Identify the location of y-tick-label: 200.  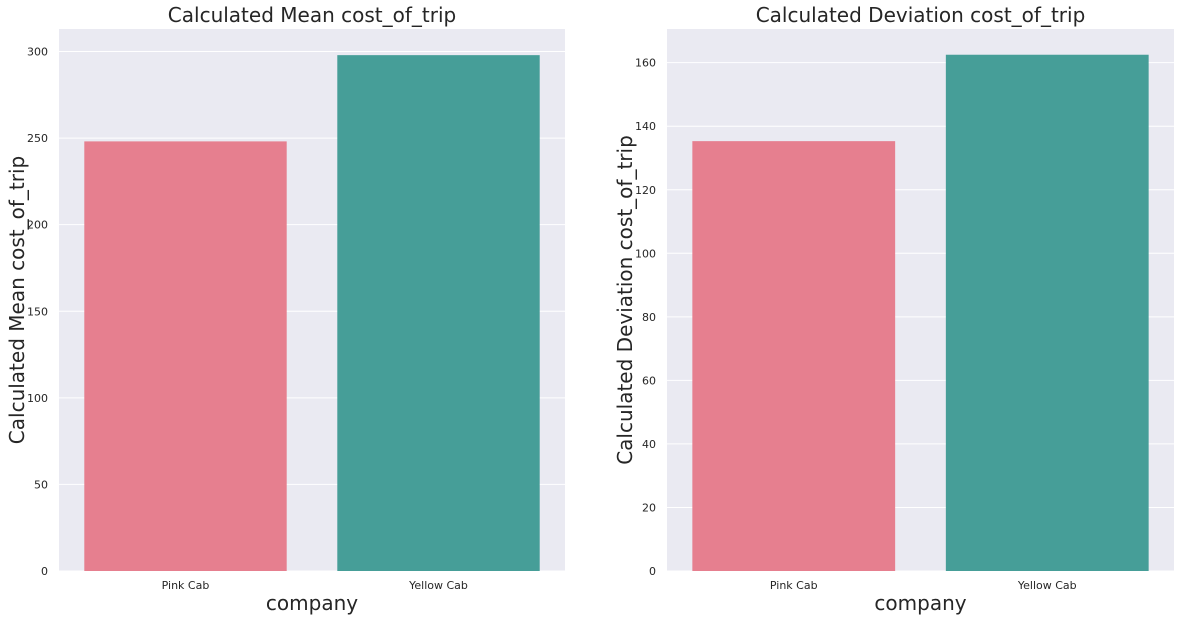
(37, 225).